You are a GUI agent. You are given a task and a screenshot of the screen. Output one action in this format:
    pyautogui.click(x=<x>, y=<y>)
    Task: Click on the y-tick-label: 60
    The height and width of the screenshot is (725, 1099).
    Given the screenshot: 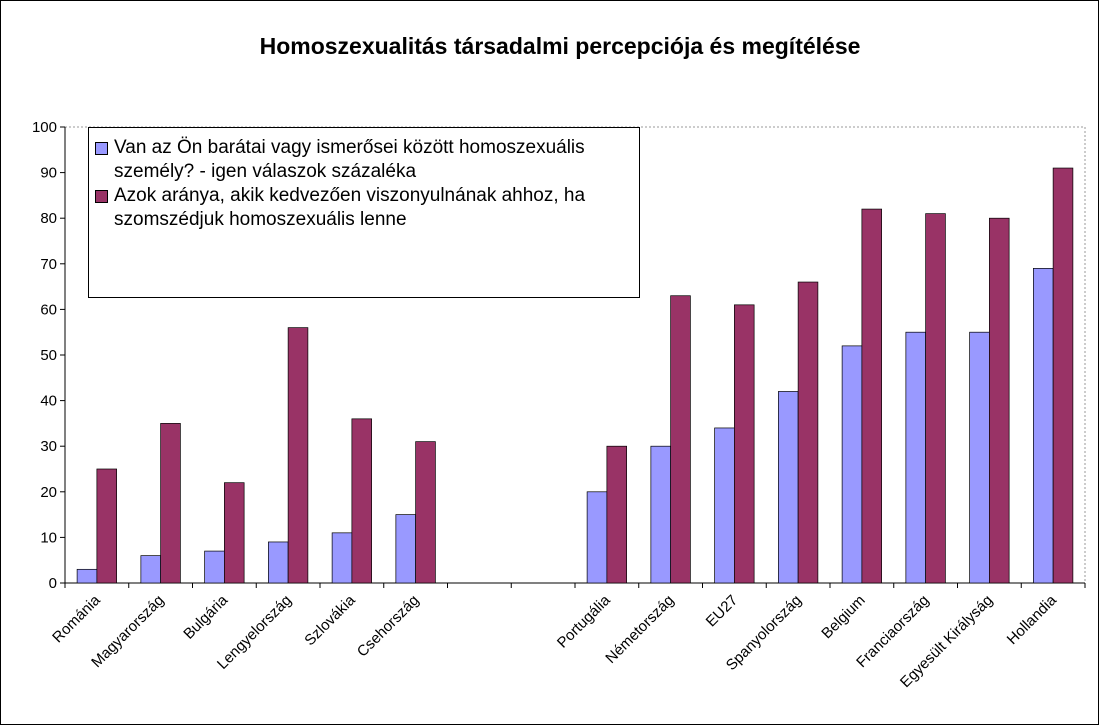 What is the action you would take?
    pyautogui.click(x=48, y=309)
    